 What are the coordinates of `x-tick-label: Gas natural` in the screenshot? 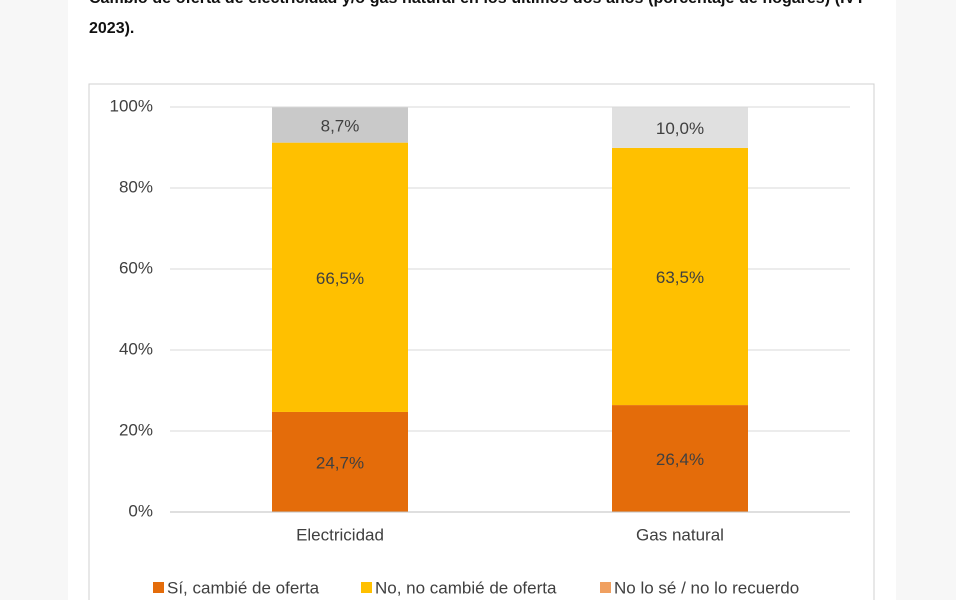 It's located at (680, 534).